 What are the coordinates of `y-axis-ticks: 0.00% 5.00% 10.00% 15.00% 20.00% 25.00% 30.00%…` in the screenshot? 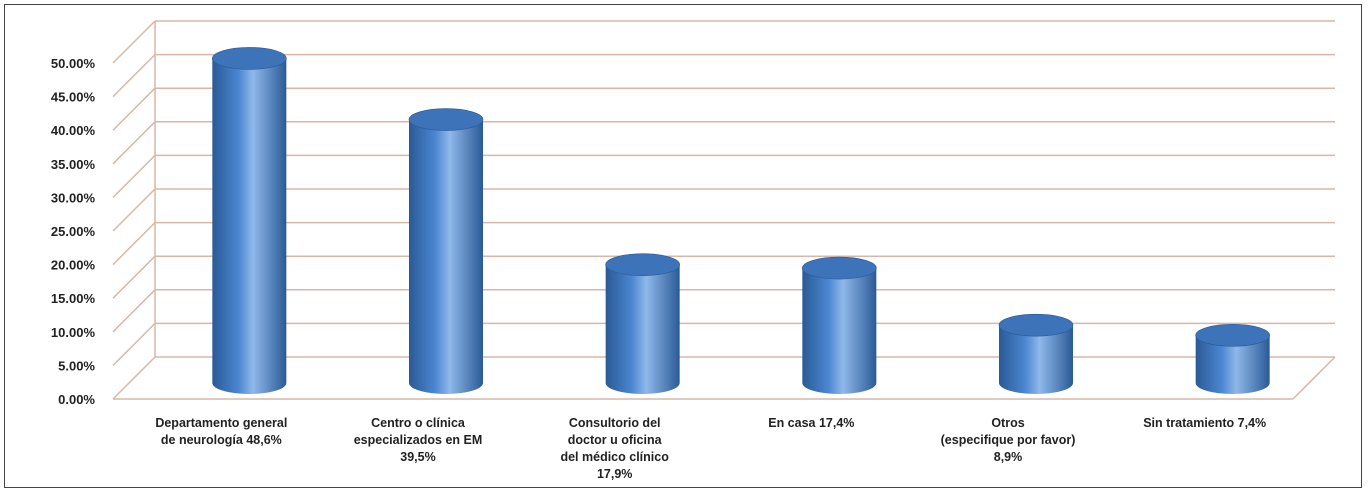 It's located at (73, 231).